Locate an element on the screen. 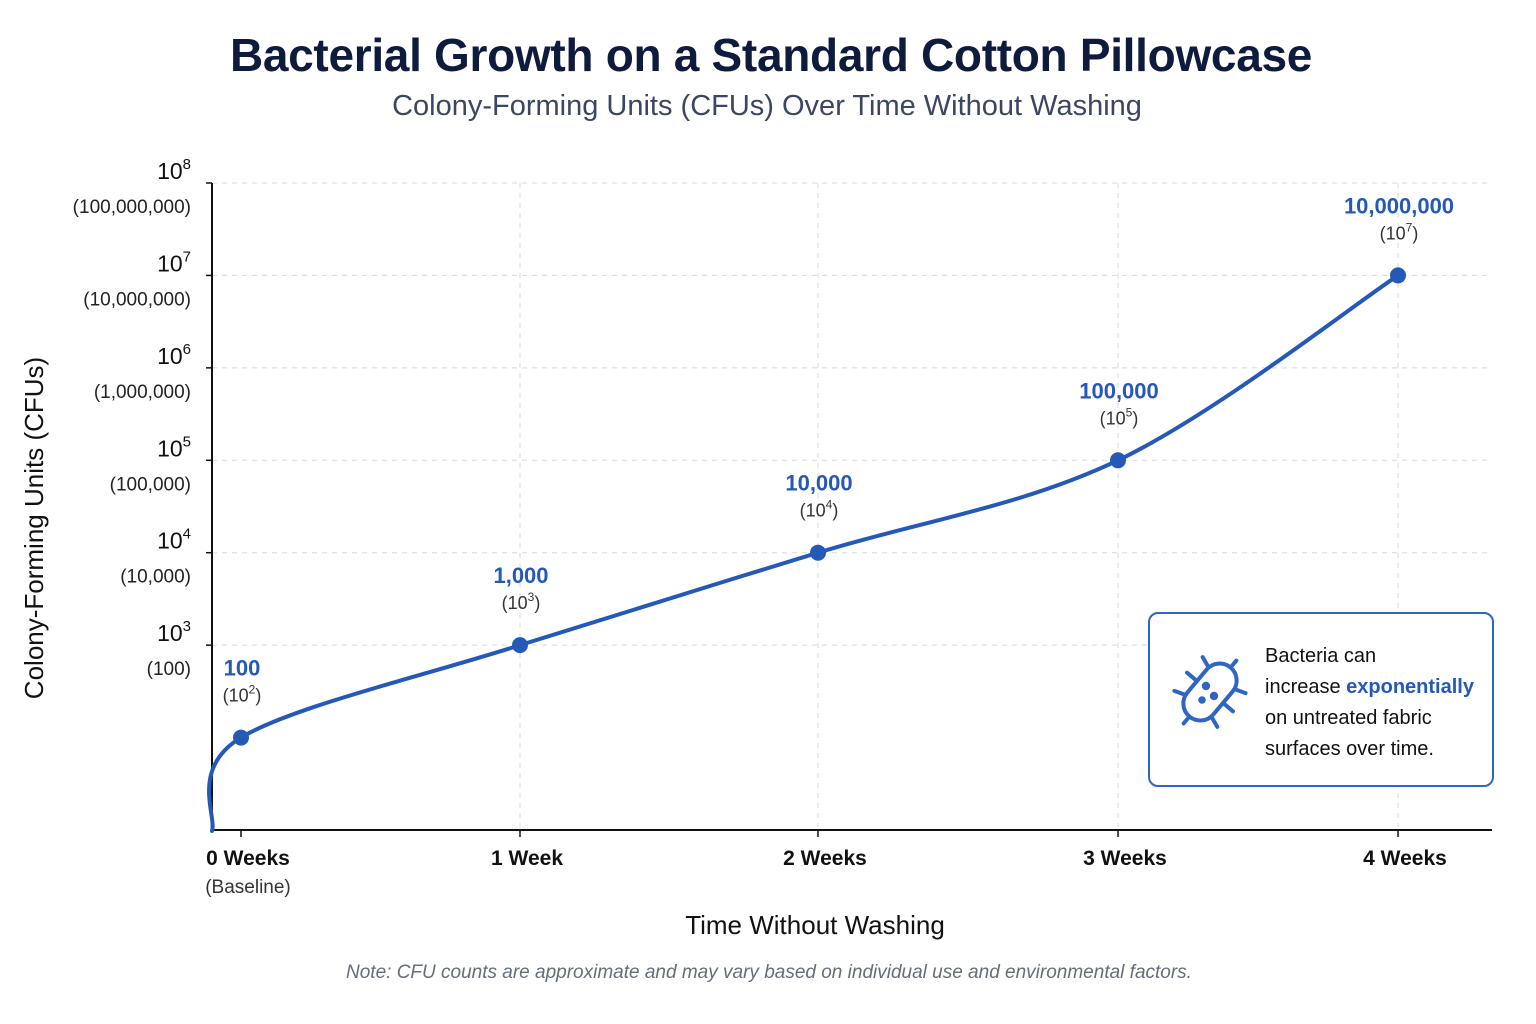  y-tick-exponent: 7 is located at coordinates (187, 256).